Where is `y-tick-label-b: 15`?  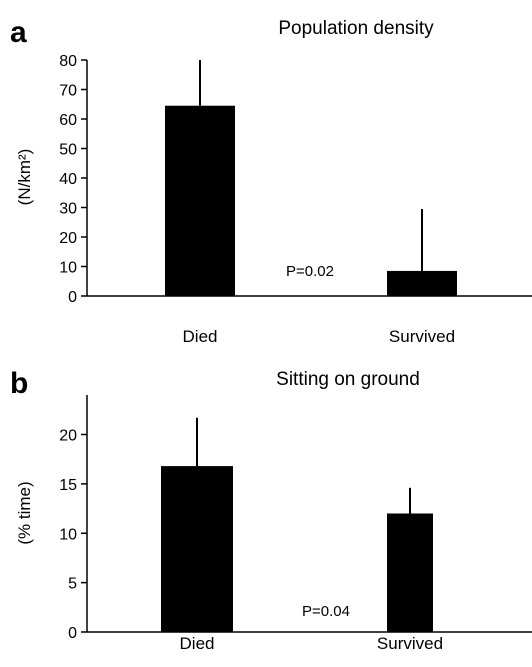
y-tick-label-b: 15 is located at coordinates (68, 485).